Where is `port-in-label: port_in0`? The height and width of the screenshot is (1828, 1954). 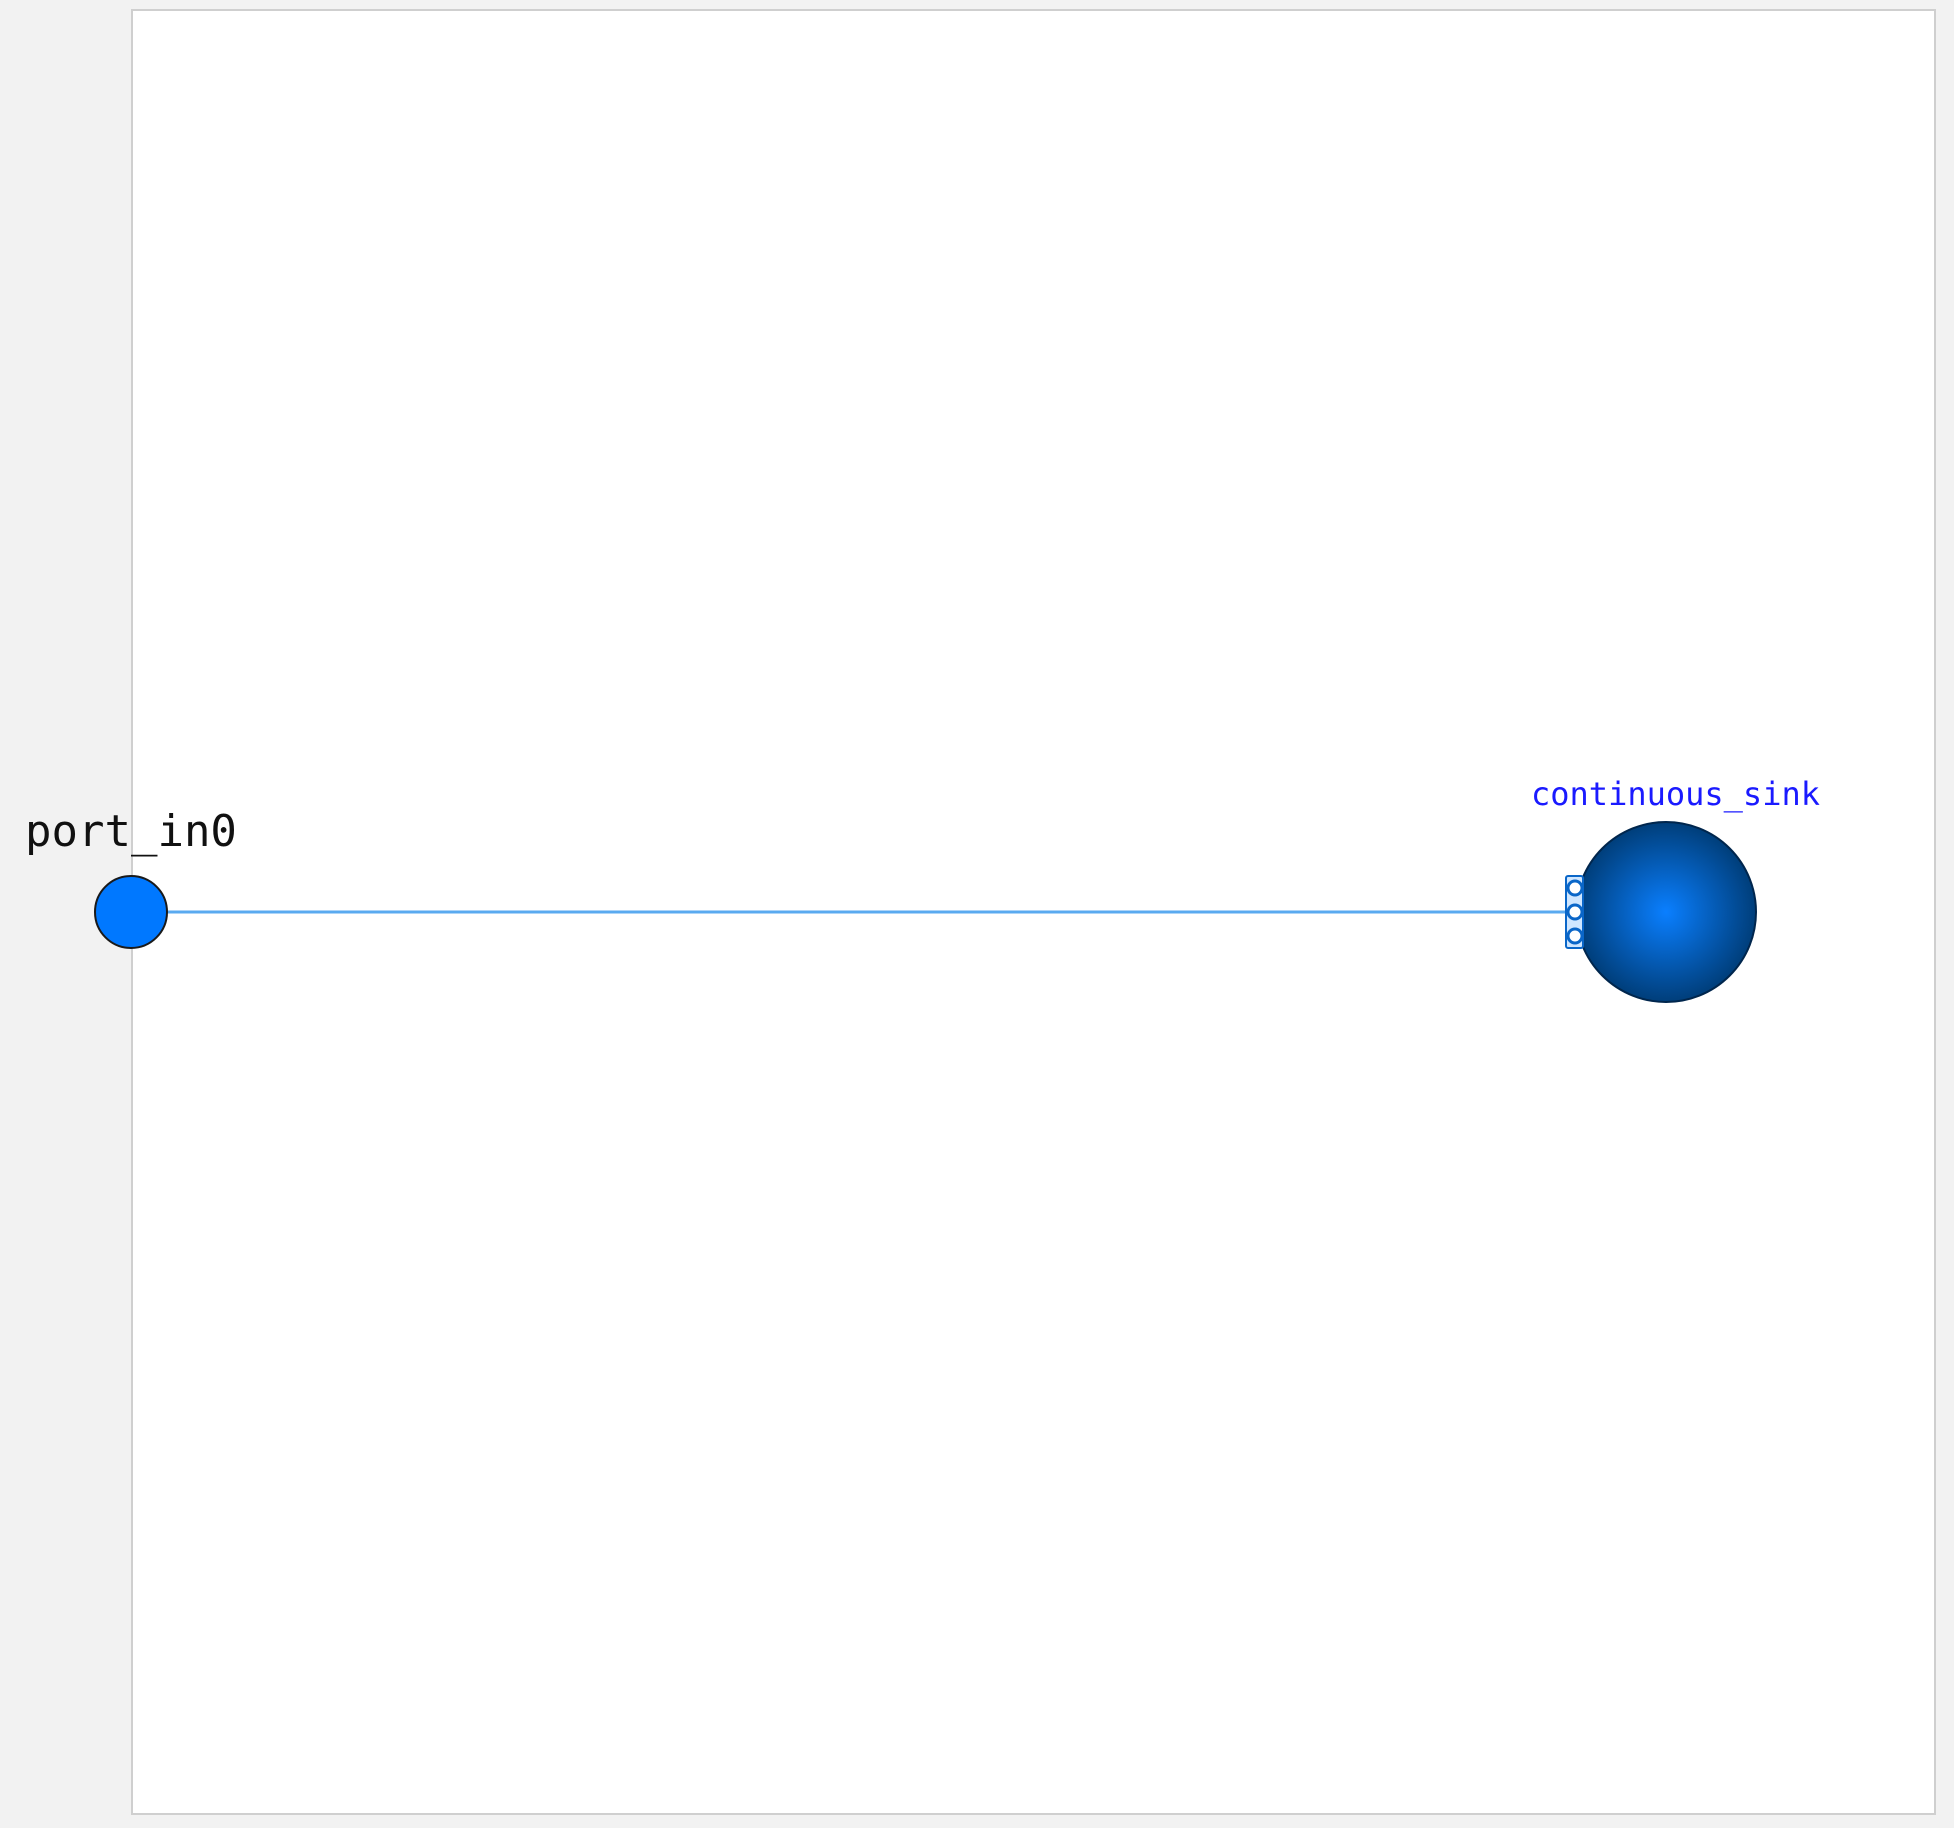
port-in-label: port_in0 is located at coordinates (131, 831).